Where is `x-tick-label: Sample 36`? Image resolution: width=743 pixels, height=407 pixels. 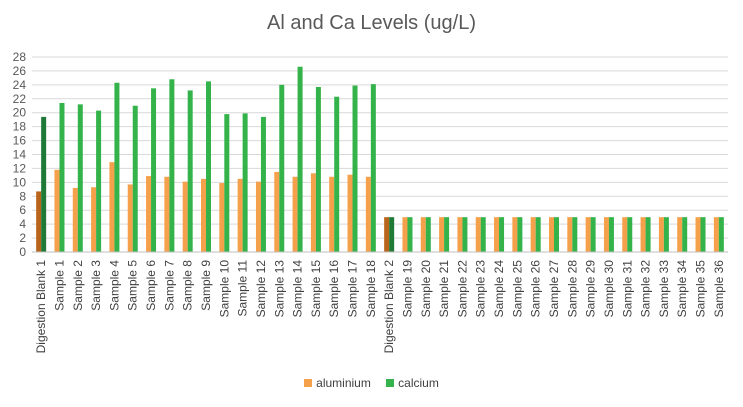 x-tick-label: Sample 36 is located at coordinates (719, 289).